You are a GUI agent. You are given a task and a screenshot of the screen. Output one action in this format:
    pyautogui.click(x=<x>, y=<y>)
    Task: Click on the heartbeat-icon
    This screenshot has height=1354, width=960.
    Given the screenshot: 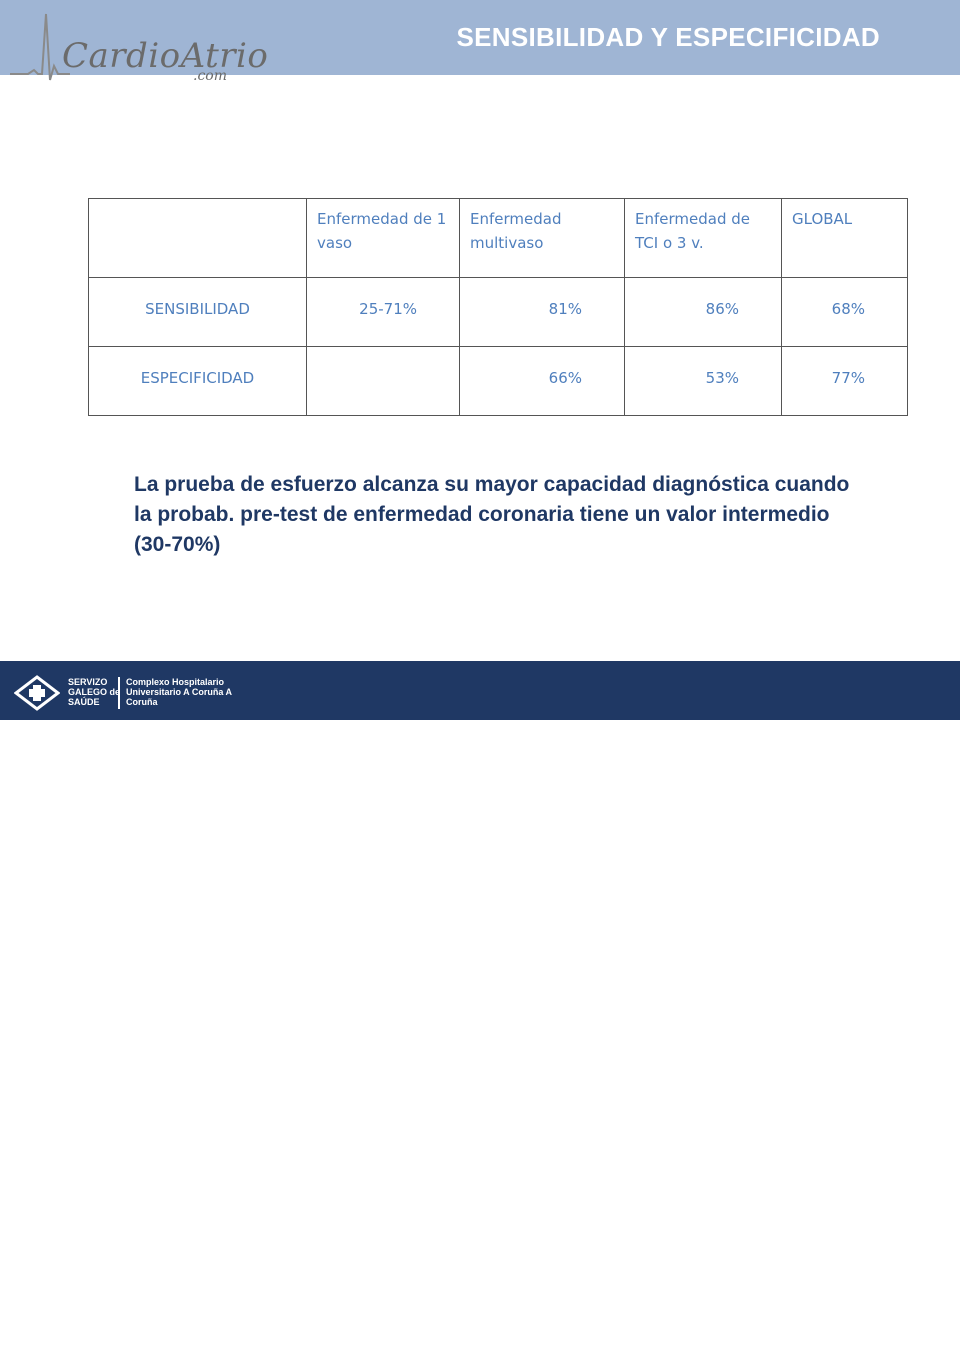 What is the action you would take?
    pyautogui.click(x=40, y=47)
    